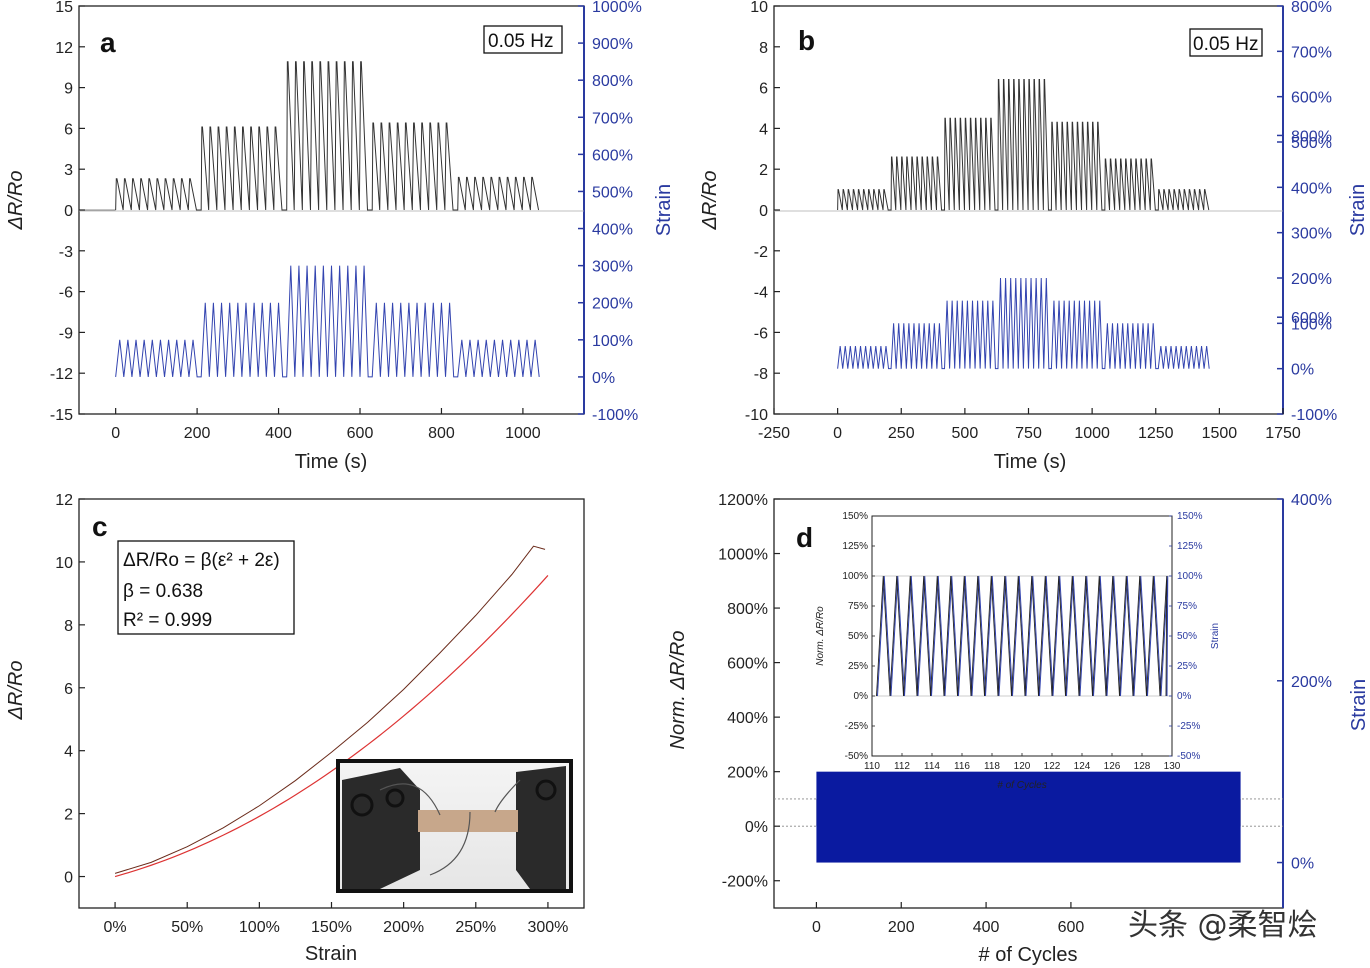 Image resolution: width=1370 pixels, height=968 pixels. I want to click on panel-a-y2label: Strain, so click(664, 210).